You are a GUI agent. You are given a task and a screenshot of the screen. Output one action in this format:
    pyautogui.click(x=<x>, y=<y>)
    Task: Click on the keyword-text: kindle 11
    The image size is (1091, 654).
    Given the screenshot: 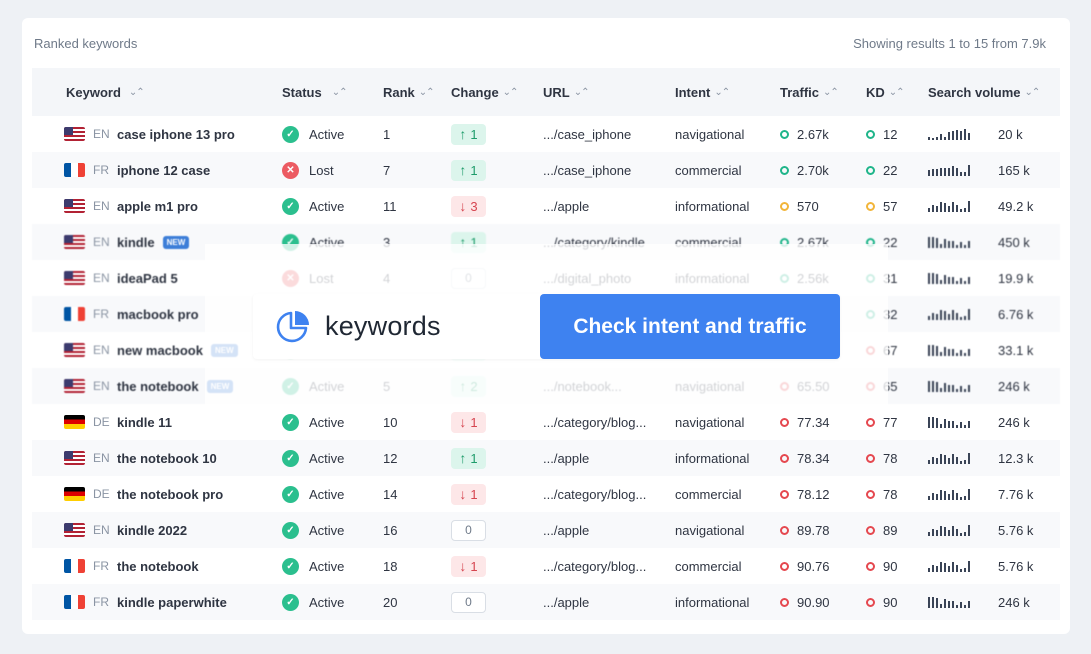 What is the action you would take?
    pyautogui.click(x=144, y=422)
    